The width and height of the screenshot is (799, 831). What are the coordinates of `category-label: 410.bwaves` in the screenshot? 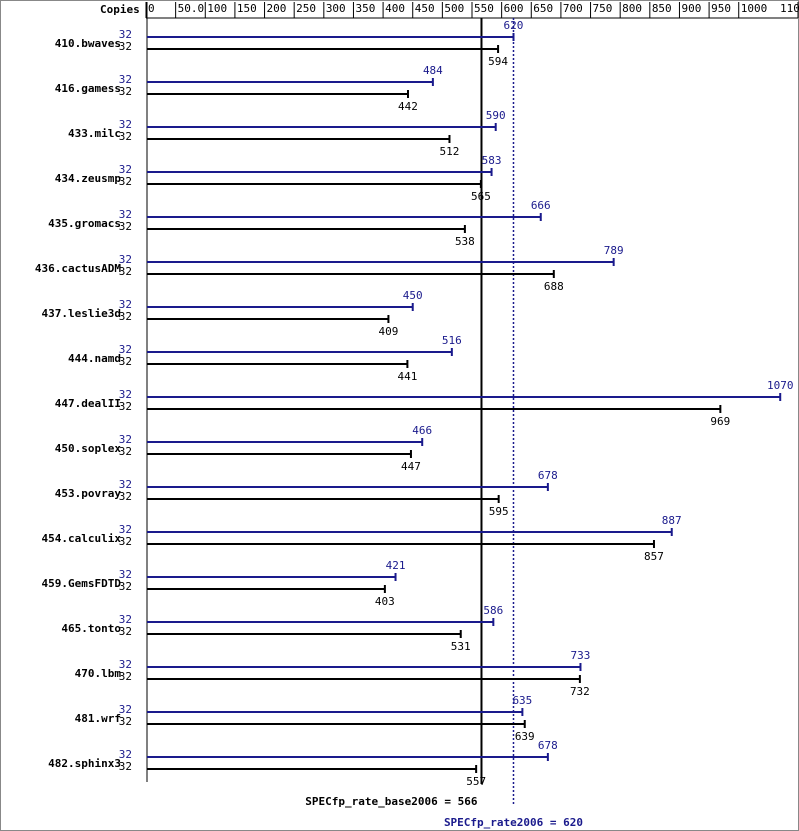 It's located at (88, 43).